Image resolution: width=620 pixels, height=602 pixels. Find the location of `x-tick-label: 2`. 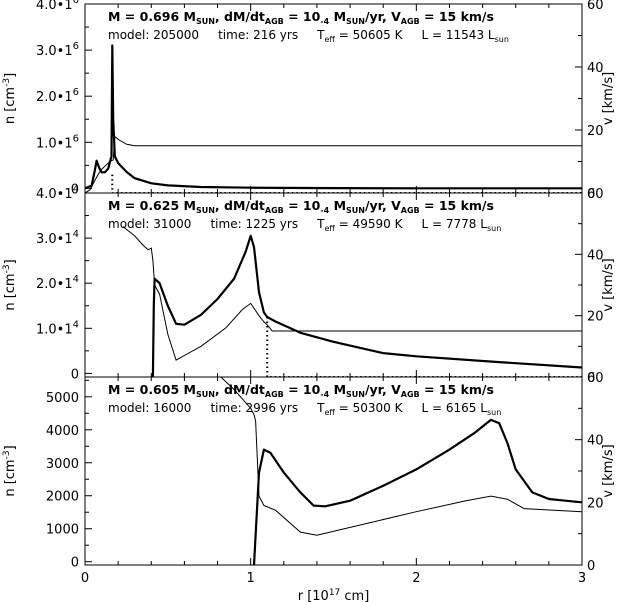

x-tick-label: 2 is located at coordinates (416, 578).